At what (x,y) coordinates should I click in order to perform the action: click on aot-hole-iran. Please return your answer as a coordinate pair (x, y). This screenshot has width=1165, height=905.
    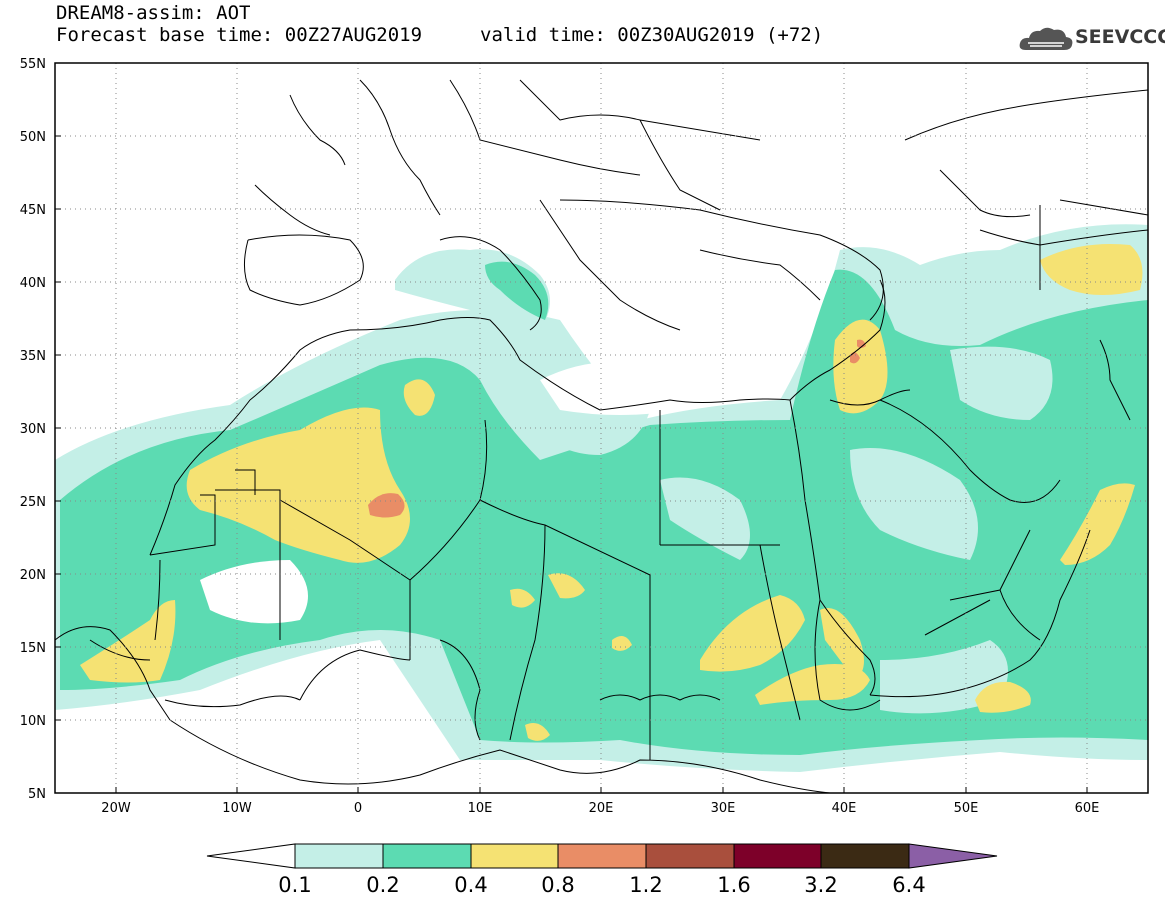
    Looking at the image, I should click on (1001, 383).